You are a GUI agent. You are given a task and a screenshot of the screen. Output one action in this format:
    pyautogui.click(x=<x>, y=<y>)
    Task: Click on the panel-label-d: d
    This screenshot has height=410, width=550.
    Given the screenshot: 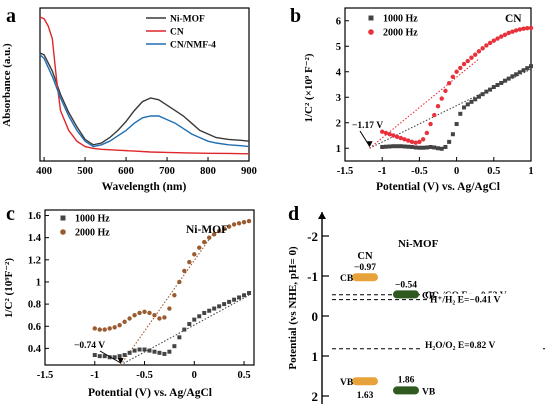 What is the action you would take?
    pyautogui.click(x=293, y=214)
    